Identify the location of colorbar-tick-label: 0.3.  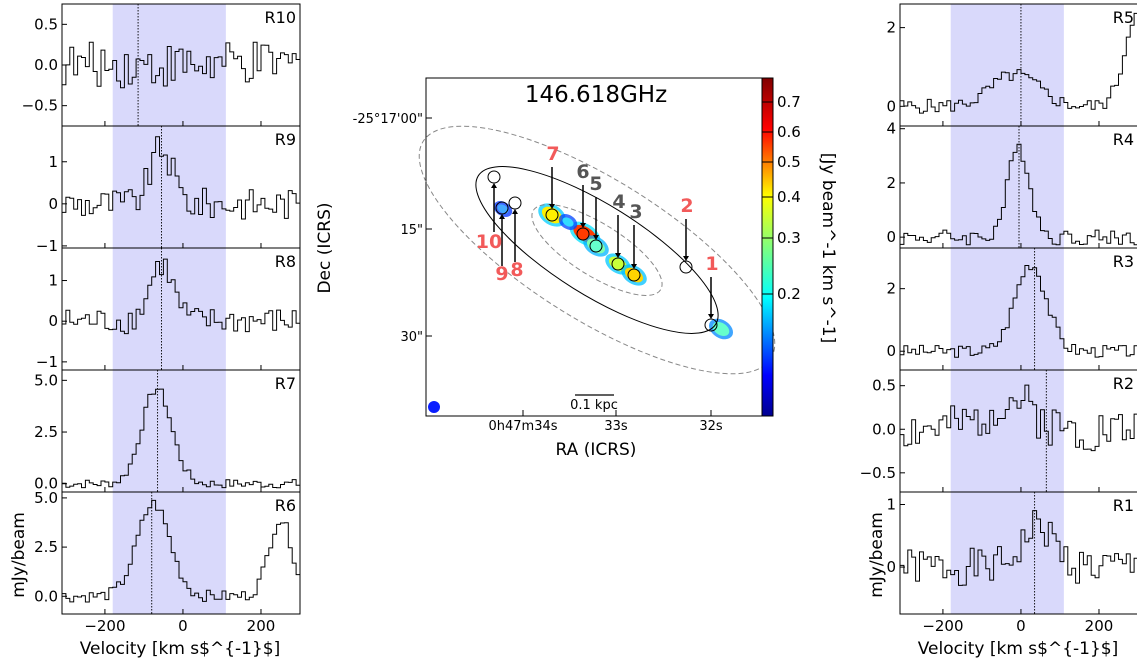
(789, 238).